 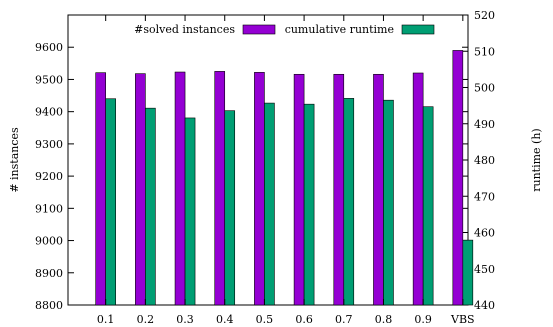 I want to click on right-tick-label: 490, so click(x=484, y=124).